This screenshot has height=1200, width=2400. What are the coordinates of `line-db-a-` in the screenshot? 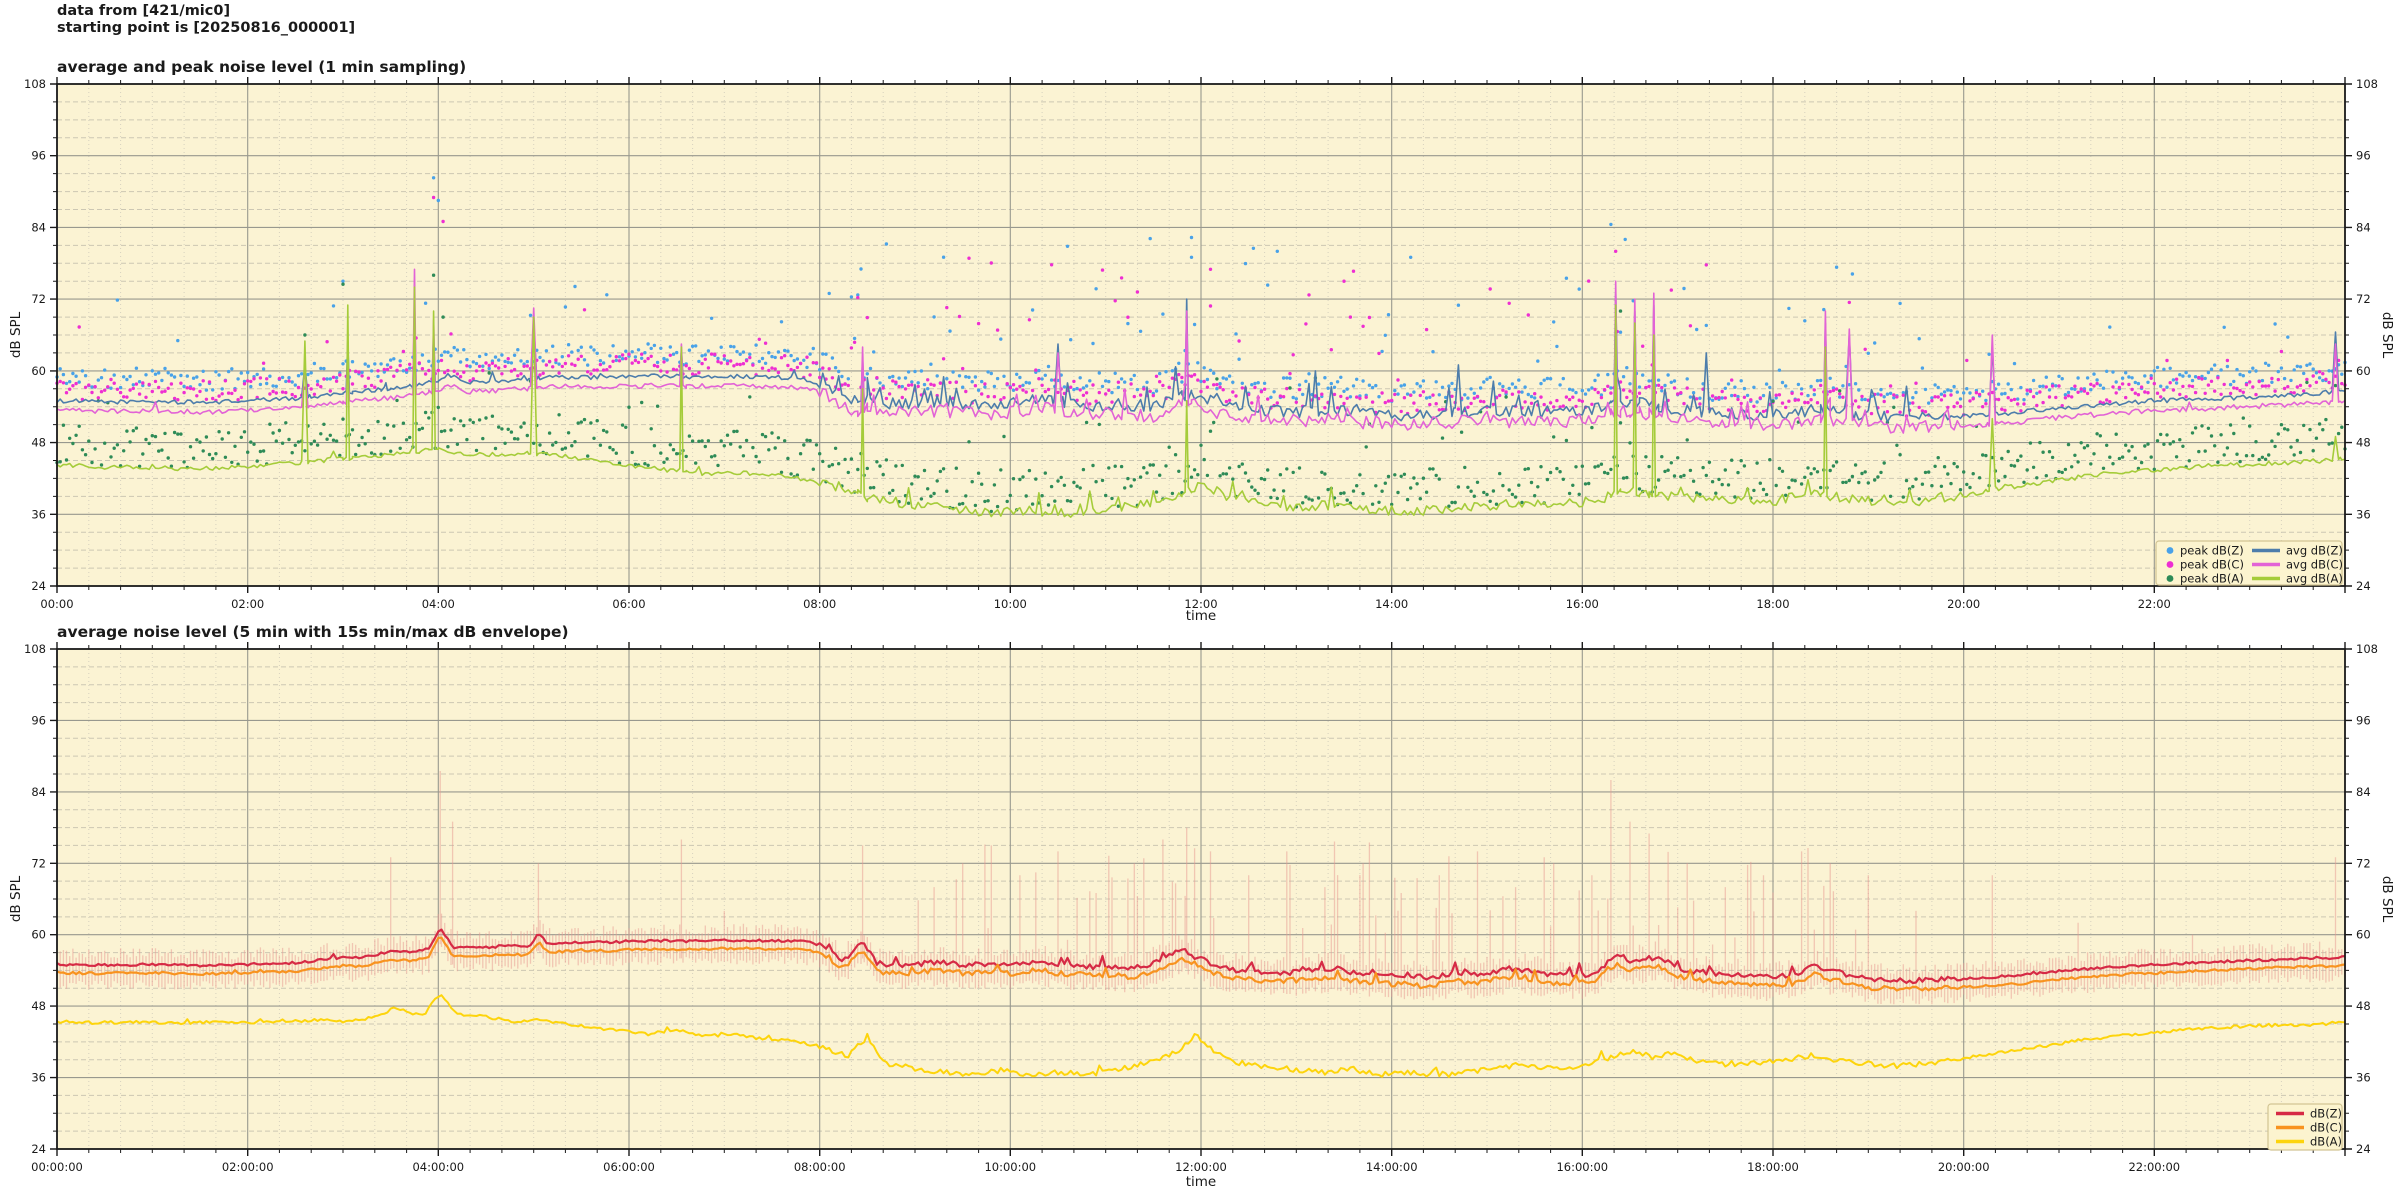 It's located at (1201, 1036).